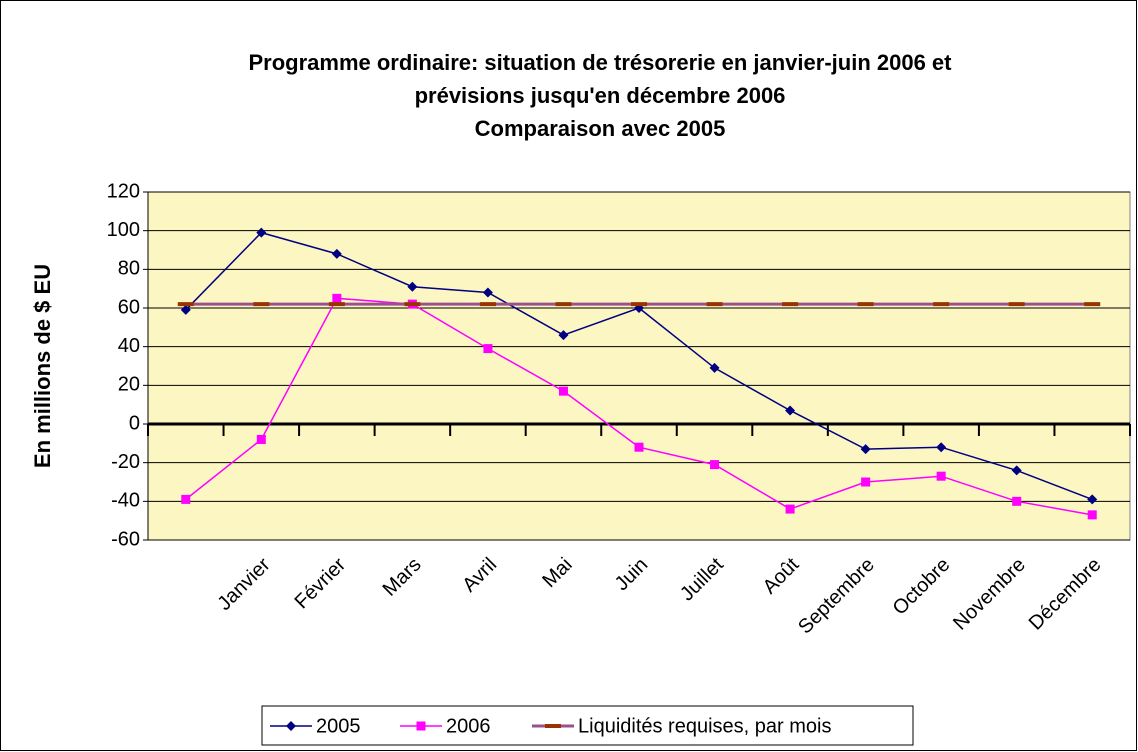 The image size is (1138, 752). Describe the element at coordinates (123, 191) in the screenshot. I see `y-tick-label: 120` at that location.